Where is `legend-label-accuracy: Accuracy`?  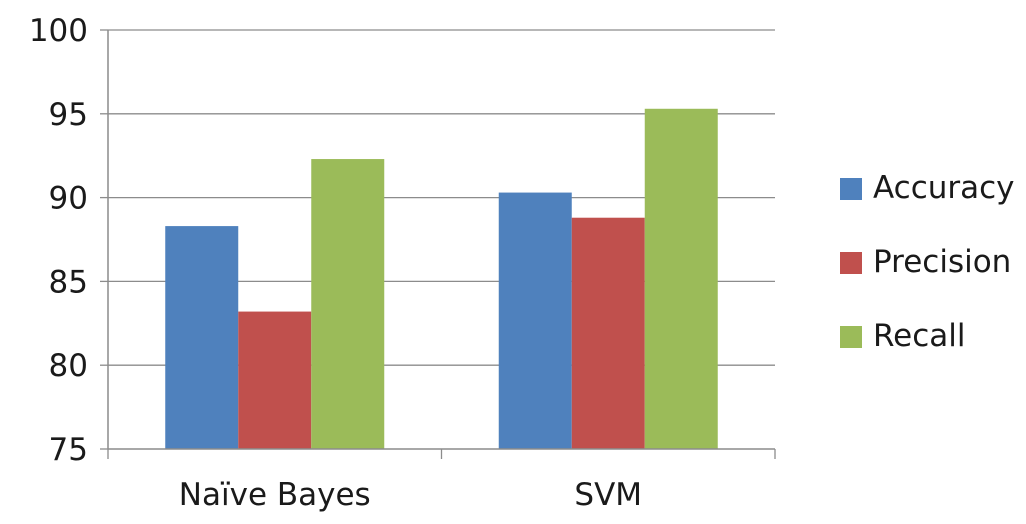
legend-label-accuracy: Accuracy is located at coordinates (944, 188).